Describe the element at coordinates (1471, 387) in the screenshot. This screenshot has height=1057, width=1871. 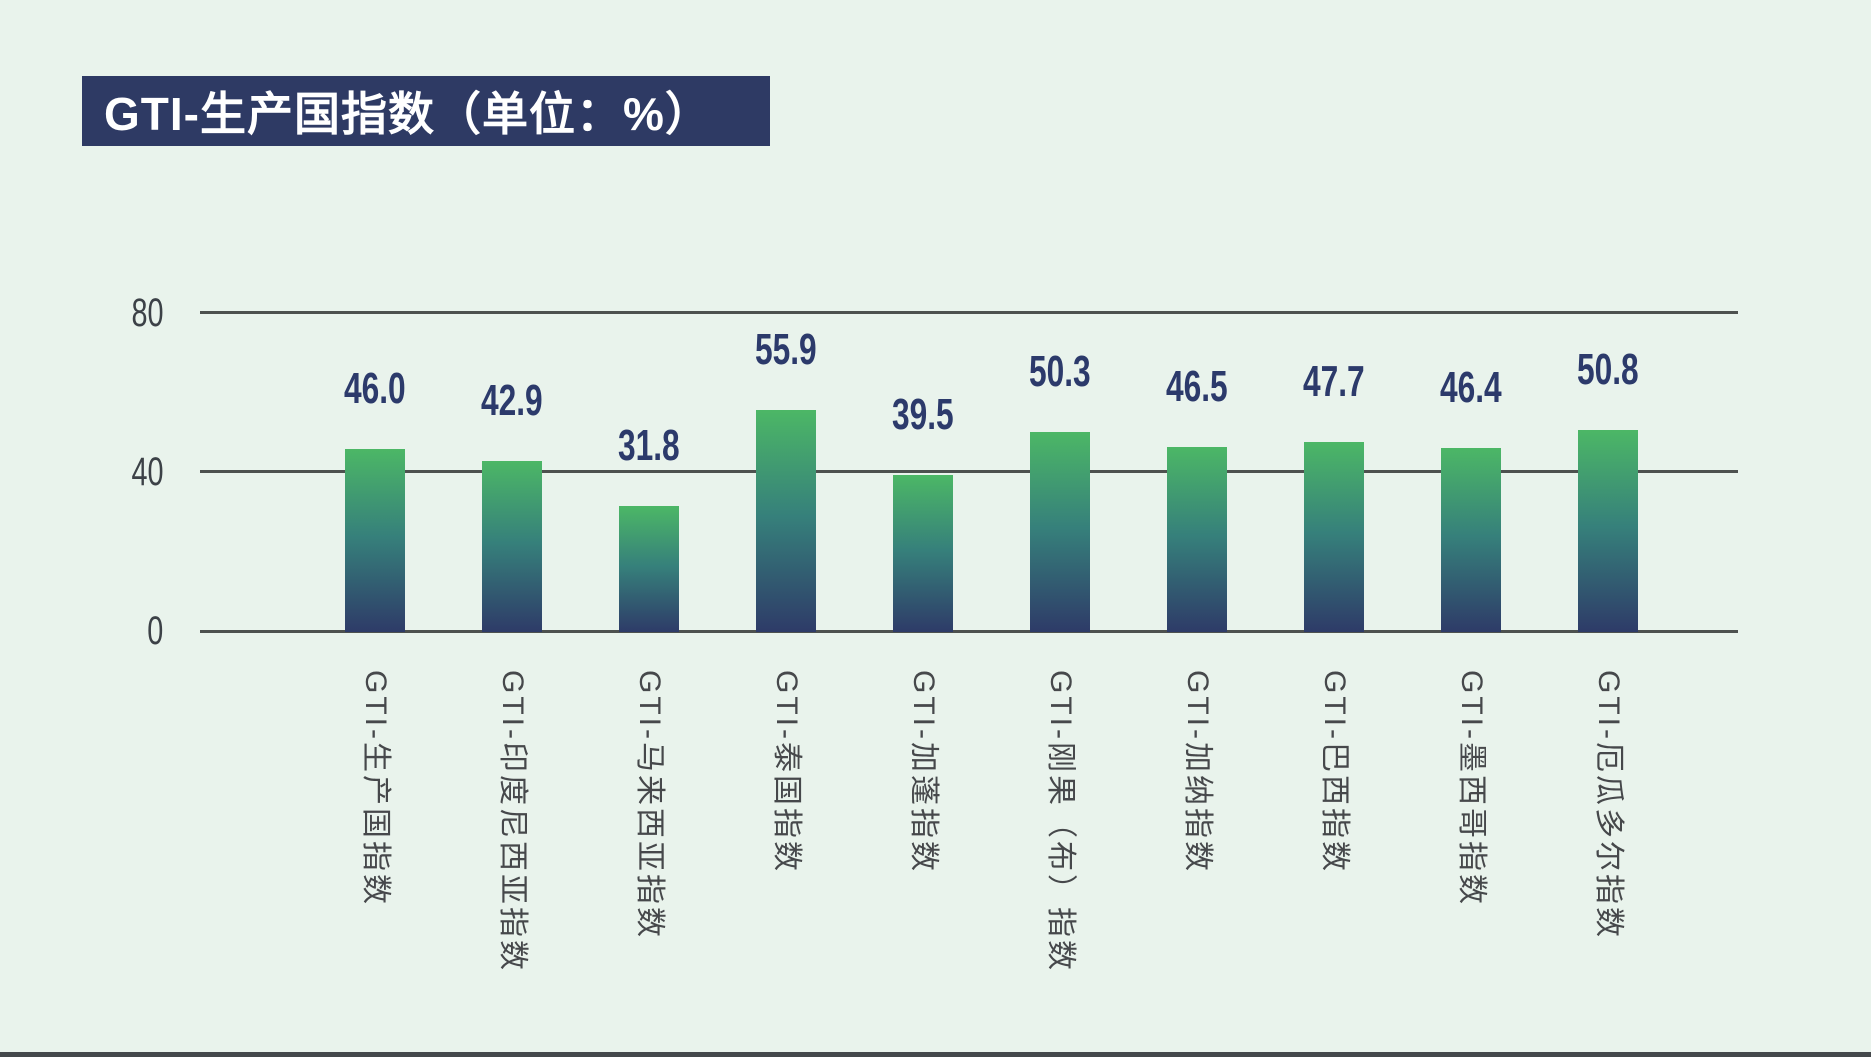
I see `bar-value-label: 46.4` at that location.